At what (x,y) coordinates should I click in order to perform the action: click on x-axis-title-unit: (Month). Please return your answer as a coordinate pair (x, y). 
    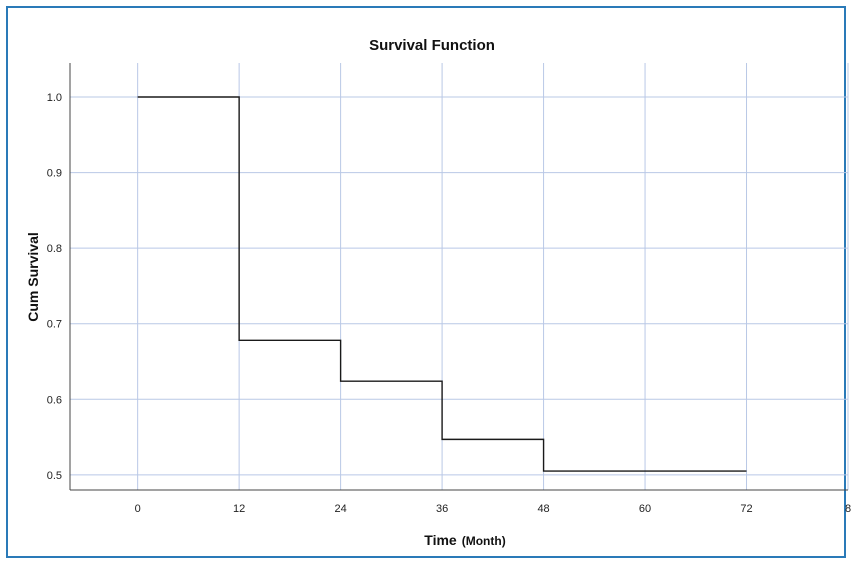
    Looking at the image, I should click on (484, 541).